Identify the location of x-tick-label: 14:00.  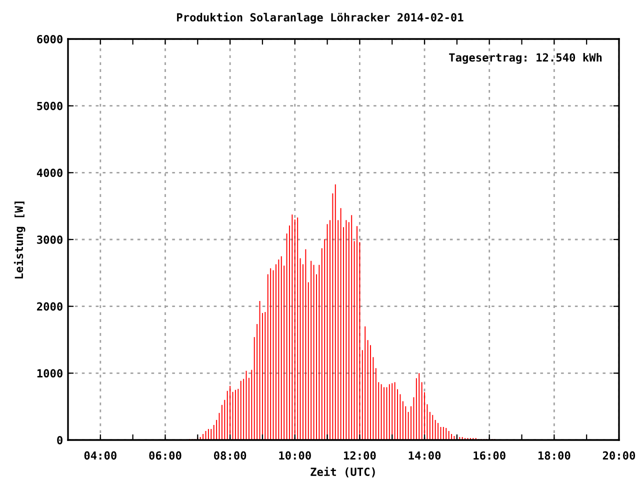
(424, 455).